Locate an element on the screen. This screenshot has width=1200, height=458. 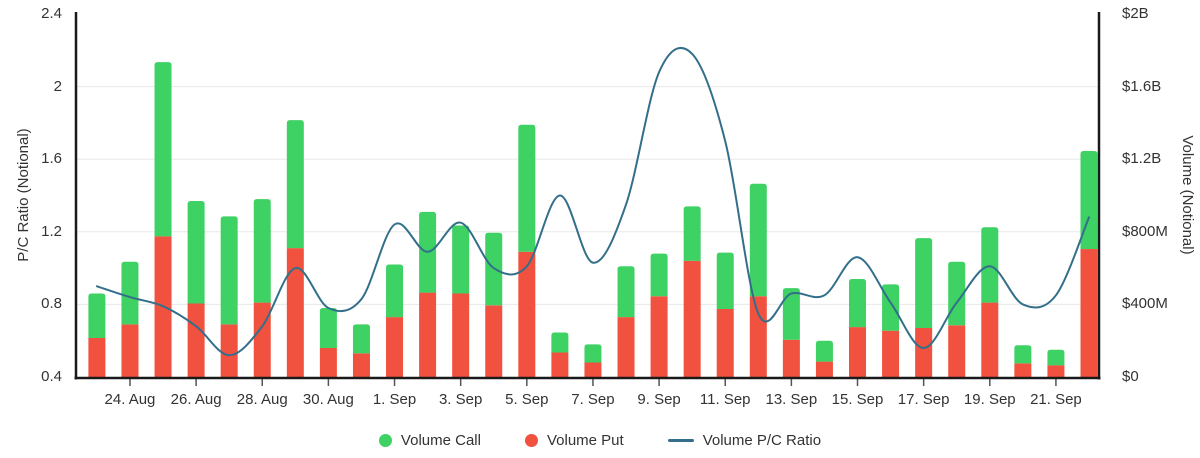
bar-put-8. Sep is located at coordinates (626, 347).